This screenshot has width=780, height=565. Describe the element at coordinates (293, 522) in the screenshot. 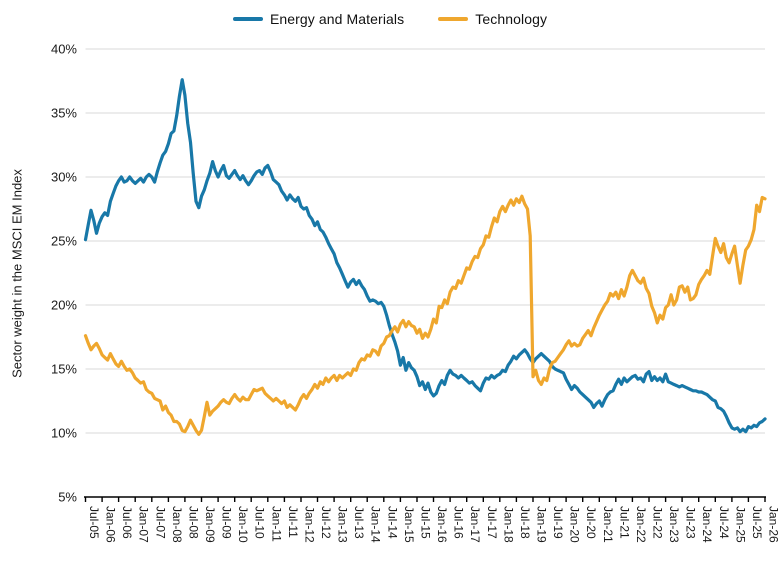

I see `x-tick-label: Jul-11` at that location.